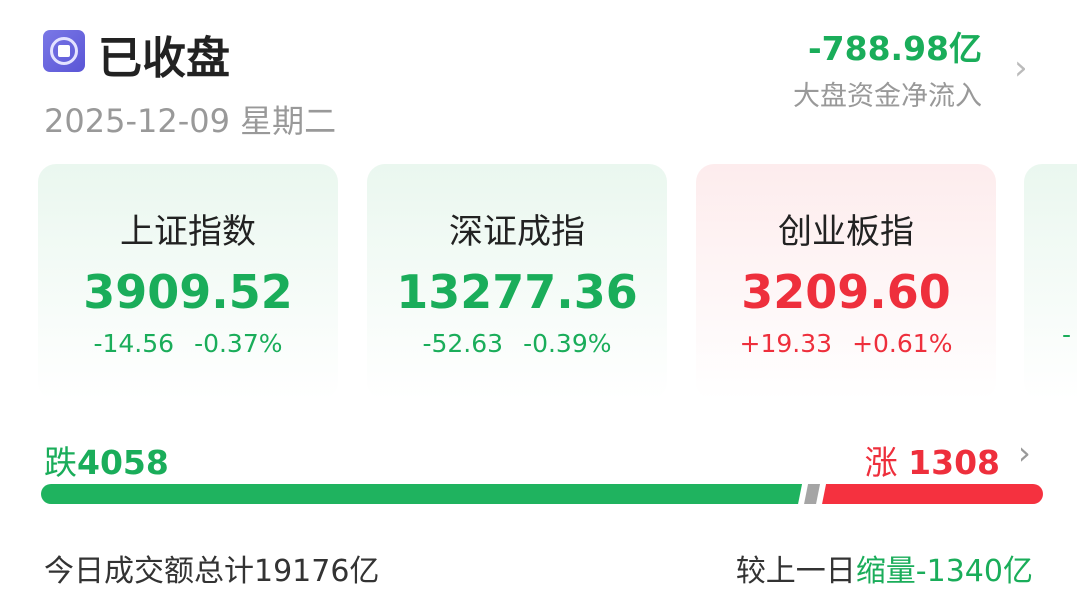  What do you see at coordinates (887, 96) in the screenshot?
I see `fund-flow-label: 大盘资金净流入` at bounding box center [887, 96].